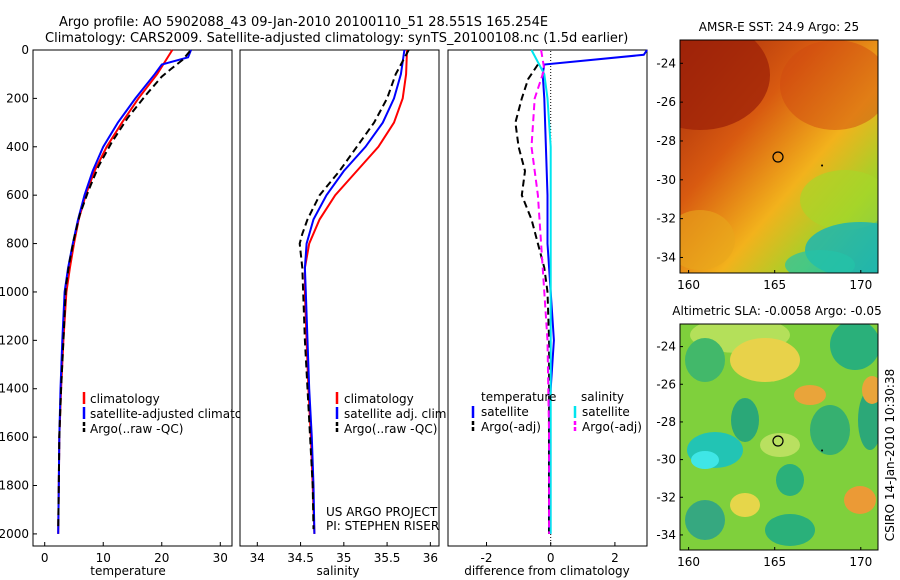 This screenshot has width=900, height=580. I want to click on difference-axis-ticks: -2 0 2, so click(550, 553).